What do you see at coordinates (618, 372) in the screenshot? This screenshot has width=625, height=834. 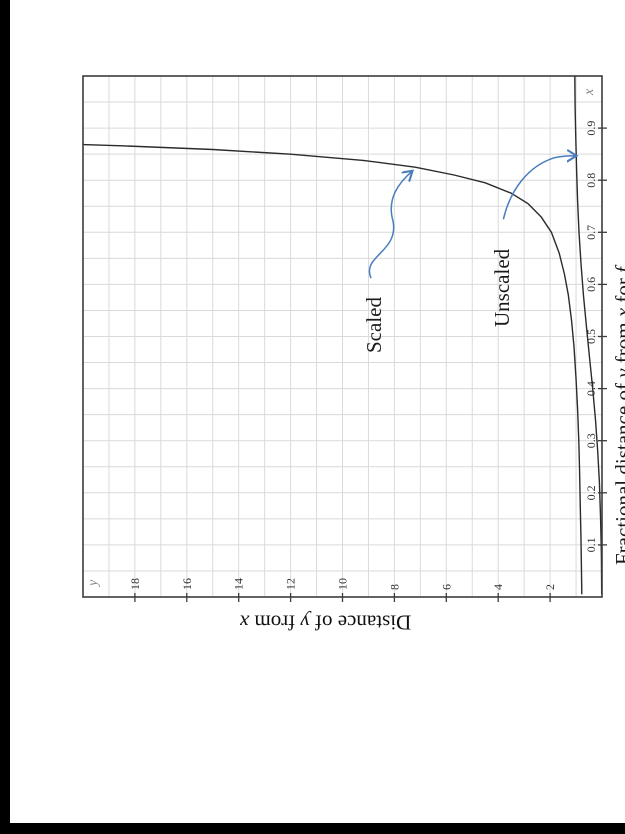 I see `caption-y: y` at bounding box center [618, 372].